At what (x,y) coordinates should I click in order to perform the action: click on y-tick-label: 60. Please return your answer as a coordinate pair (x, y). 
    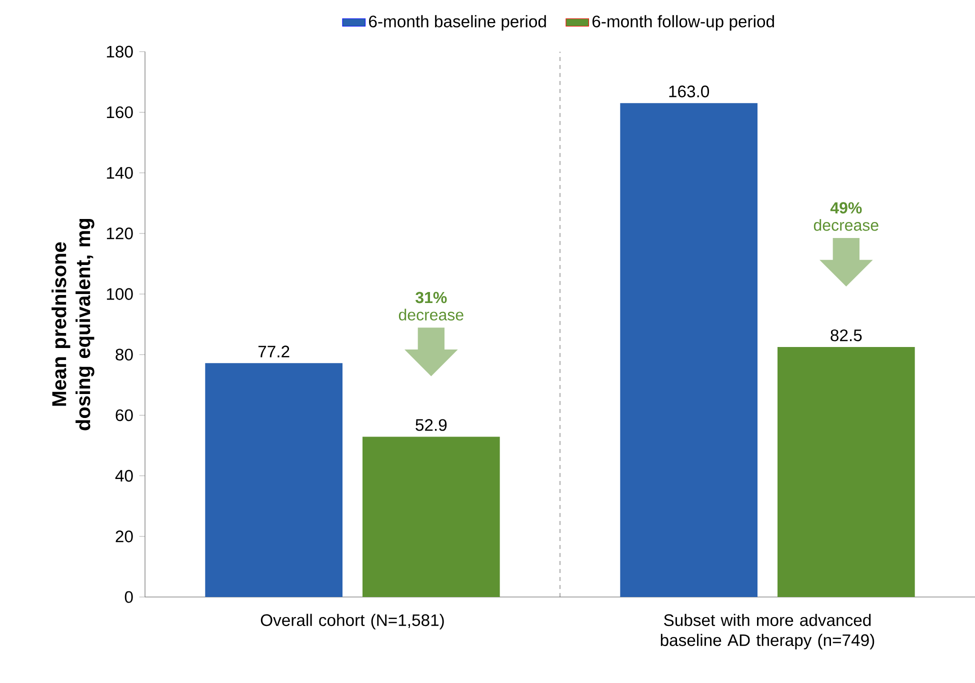
    Looking at the image, I should click on (124, 415).